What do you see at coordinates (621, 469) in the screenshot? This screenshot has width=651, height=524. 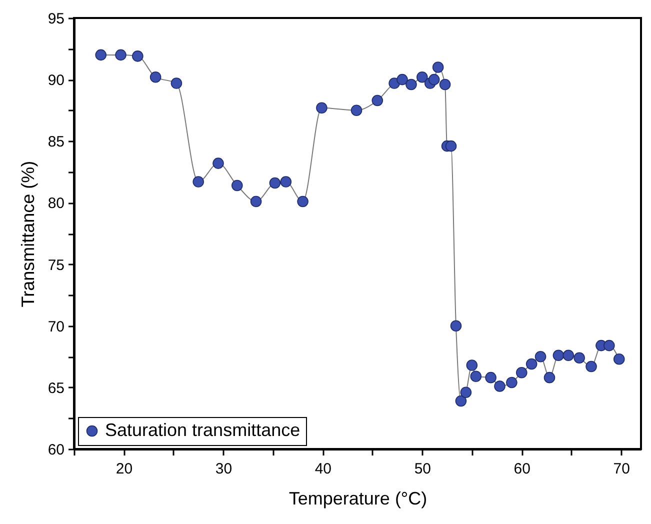 I see `x-tick-label: 70` at bounding box center [621, 469].